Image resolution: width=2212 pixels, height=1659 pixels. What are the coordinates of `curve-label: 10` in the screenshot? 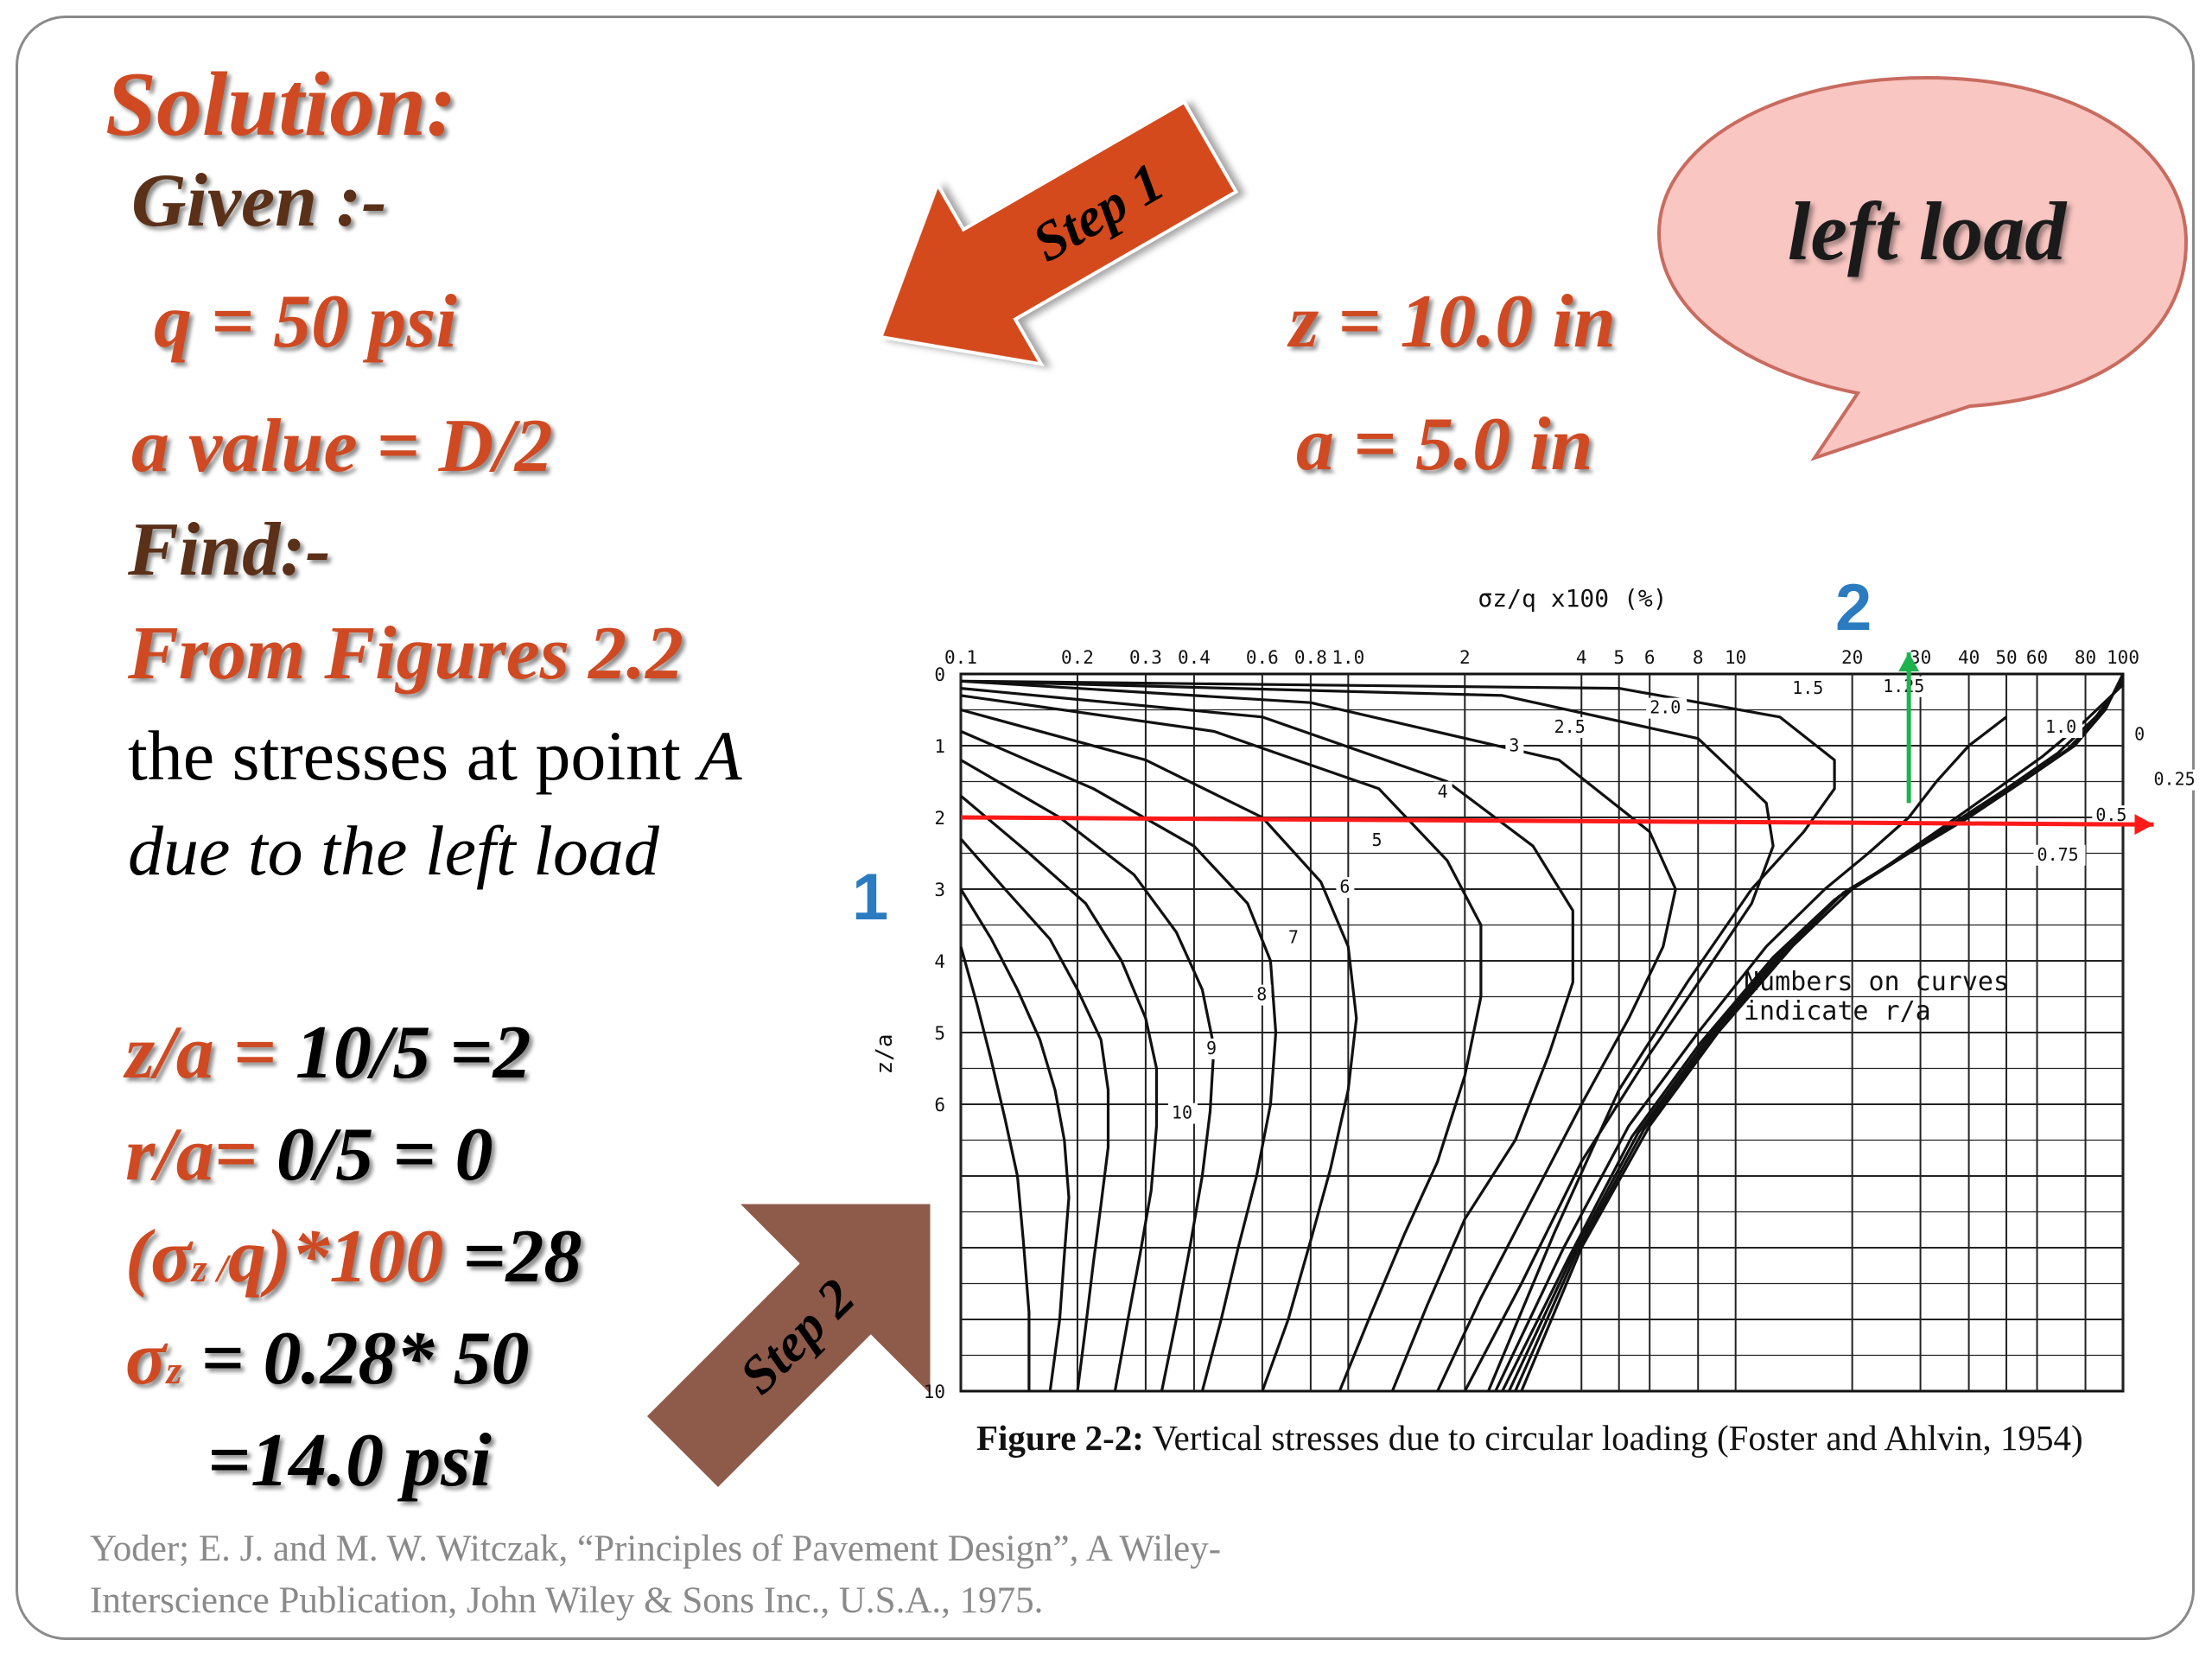 It's located at (1182, 1113).